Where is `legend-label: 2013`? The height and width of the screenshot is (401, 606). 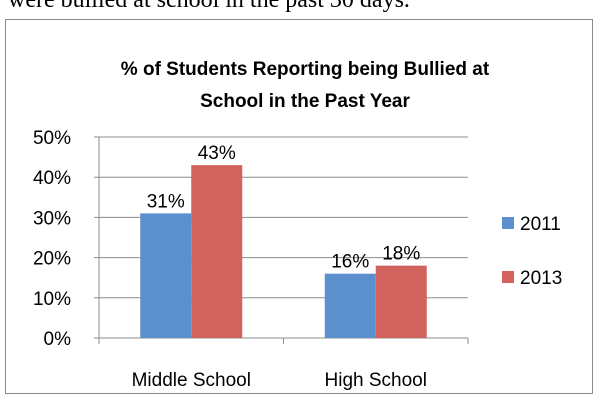 legend-label: 2013 is located at coordinates (541, 278).